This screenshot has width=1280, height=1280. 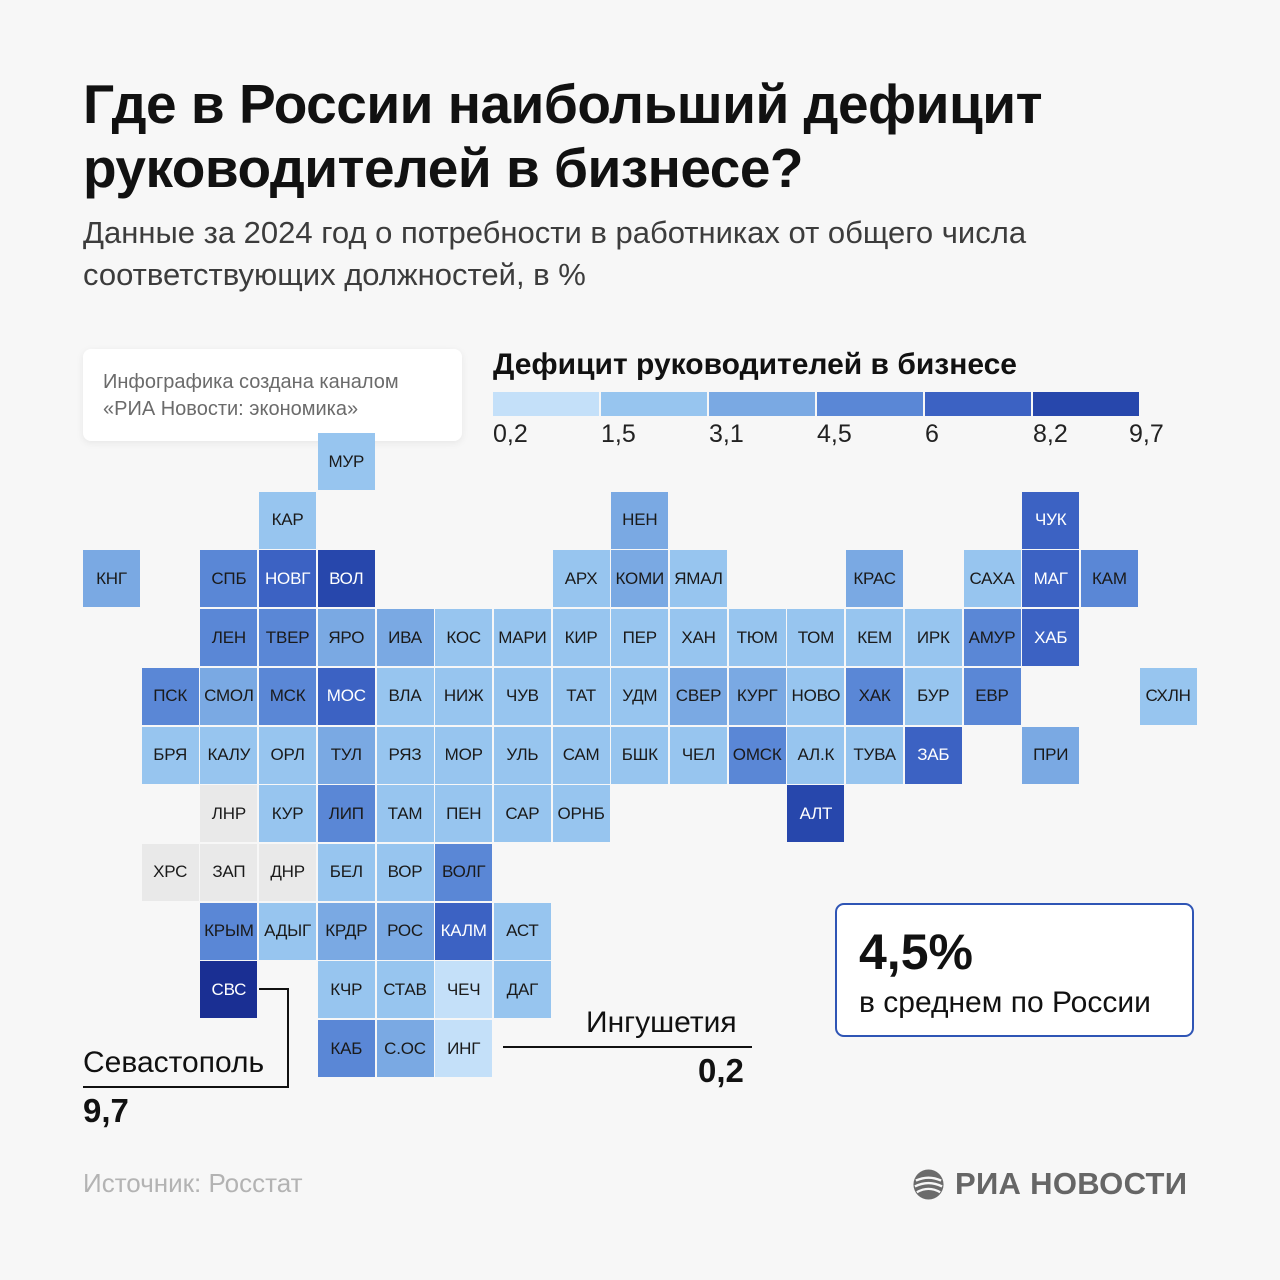 I want to click on region-tile: ЯРО, so click(x=346, y=638).